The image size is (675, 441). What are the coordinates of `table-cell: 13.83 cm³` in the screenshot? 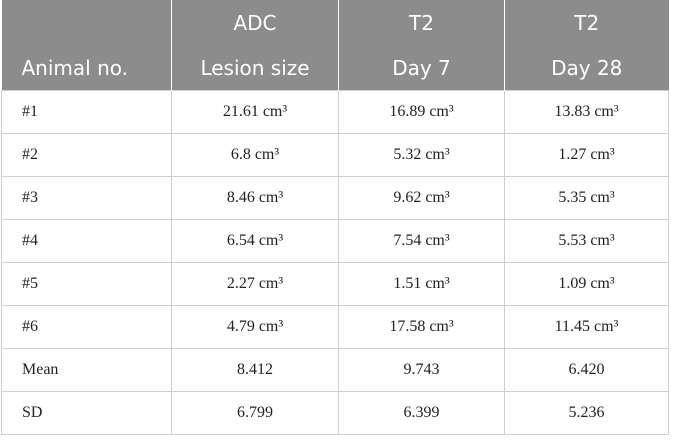 It's located at (586, 112).